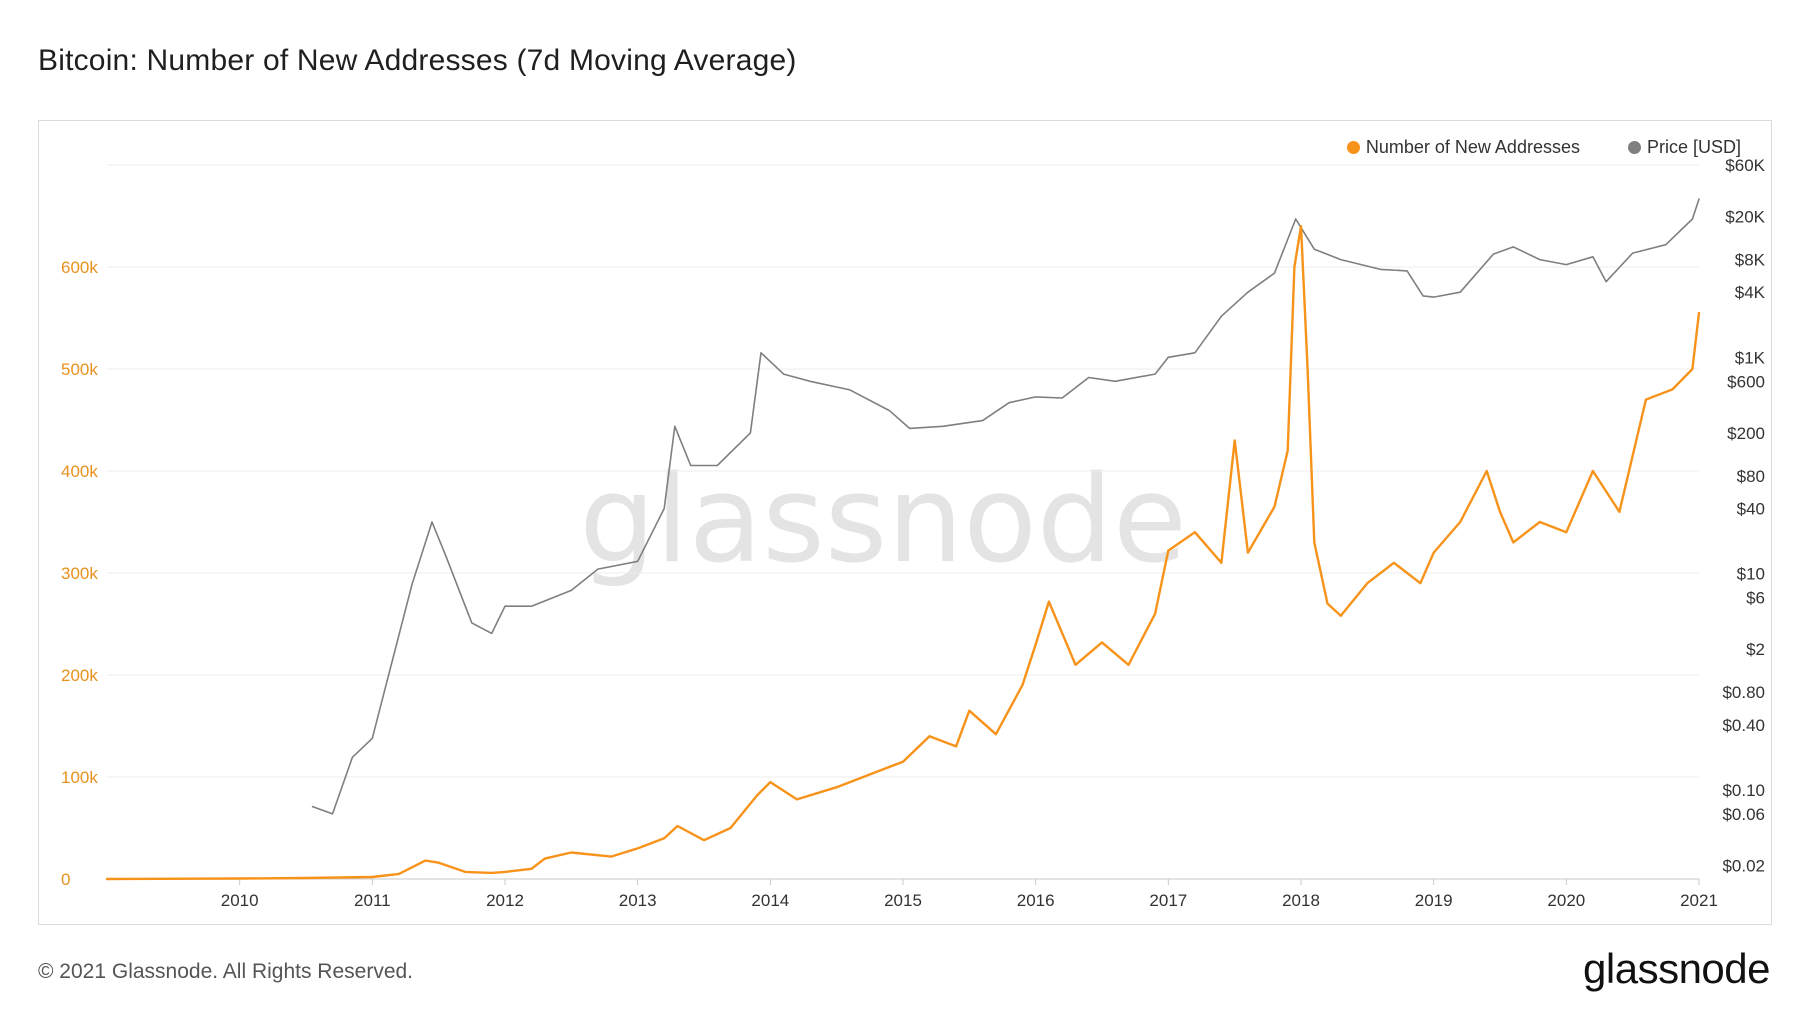  I want to click on y-right-tick-label: $0.40, so click(1743, 725).